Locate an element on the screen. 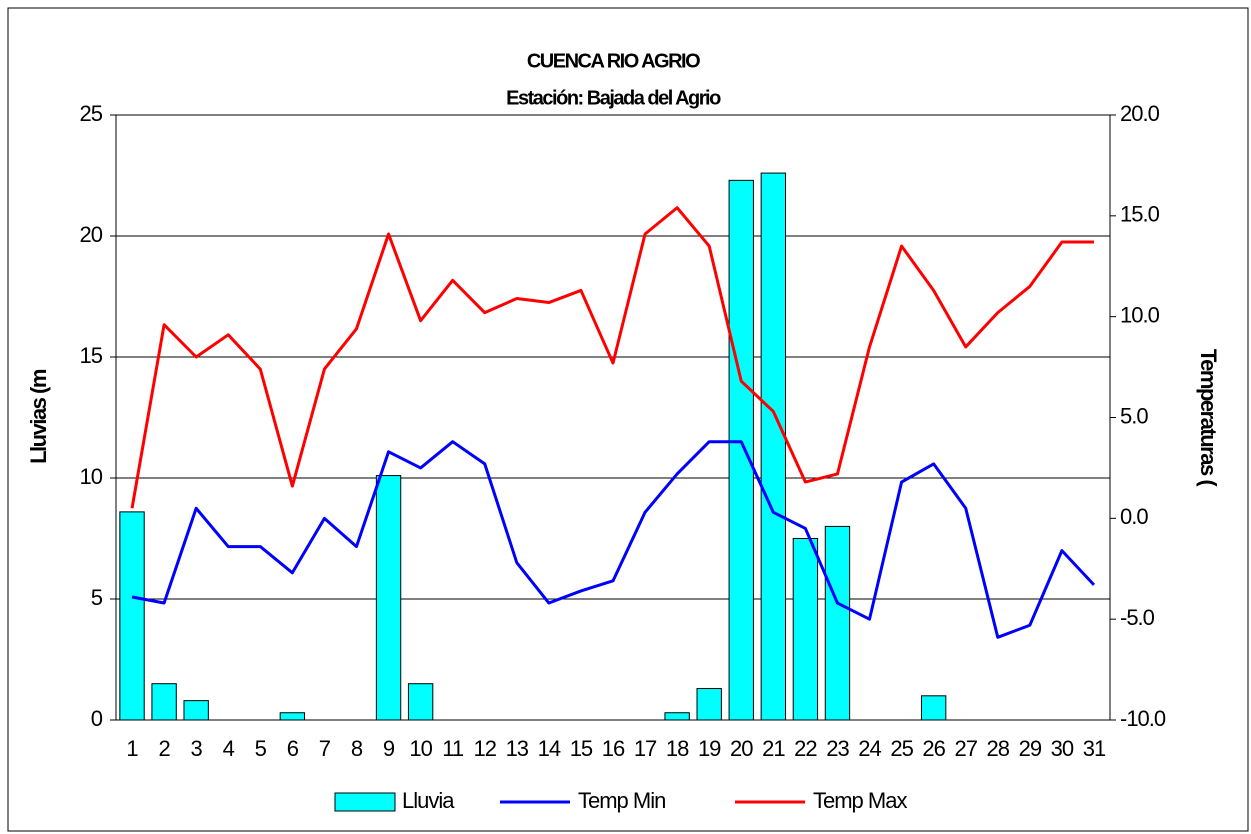 Image resolution: width=1251 pixels, height=834 pixels. x-tick-label: 21 is located at coordinates (773, 748).